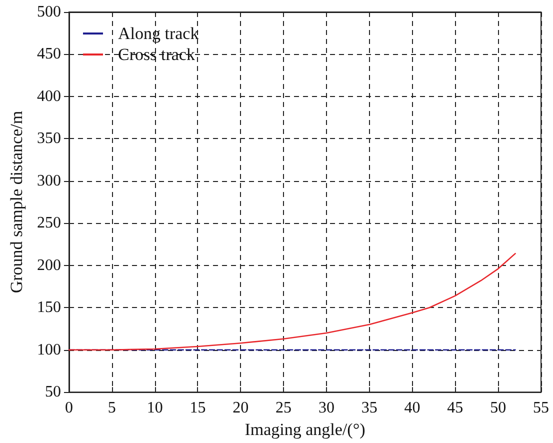  I want to click on y-tick-label: 200, so click(49, 265).